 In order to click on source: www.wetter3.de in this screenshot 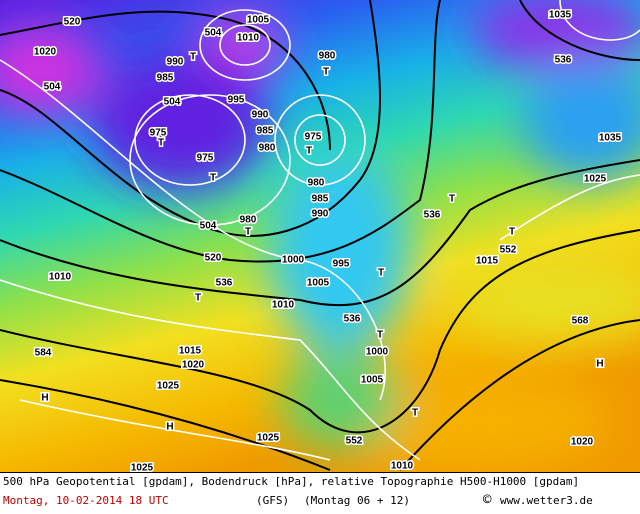, I will do `click(546, 500)`.